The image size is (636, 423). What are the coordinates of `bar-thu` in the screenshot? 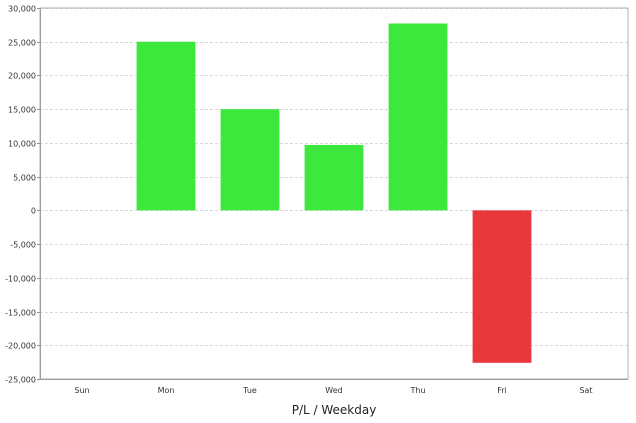 It's located at (418, 117).